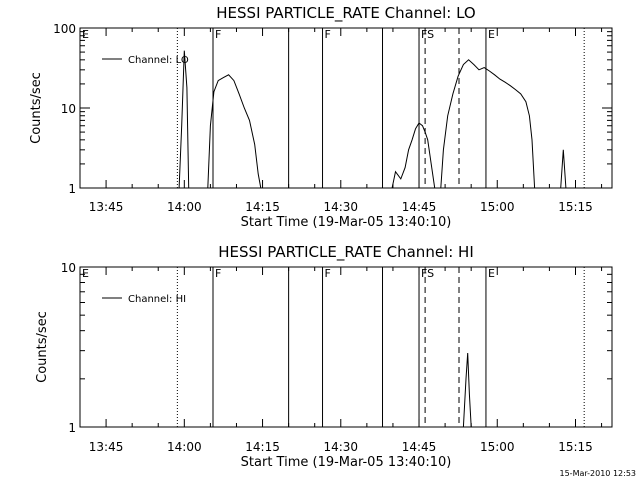 Image resolution: width=640 pixels, height=480 pixels. I want to click on legend-entry: Channel: LO, so click(158, 60).